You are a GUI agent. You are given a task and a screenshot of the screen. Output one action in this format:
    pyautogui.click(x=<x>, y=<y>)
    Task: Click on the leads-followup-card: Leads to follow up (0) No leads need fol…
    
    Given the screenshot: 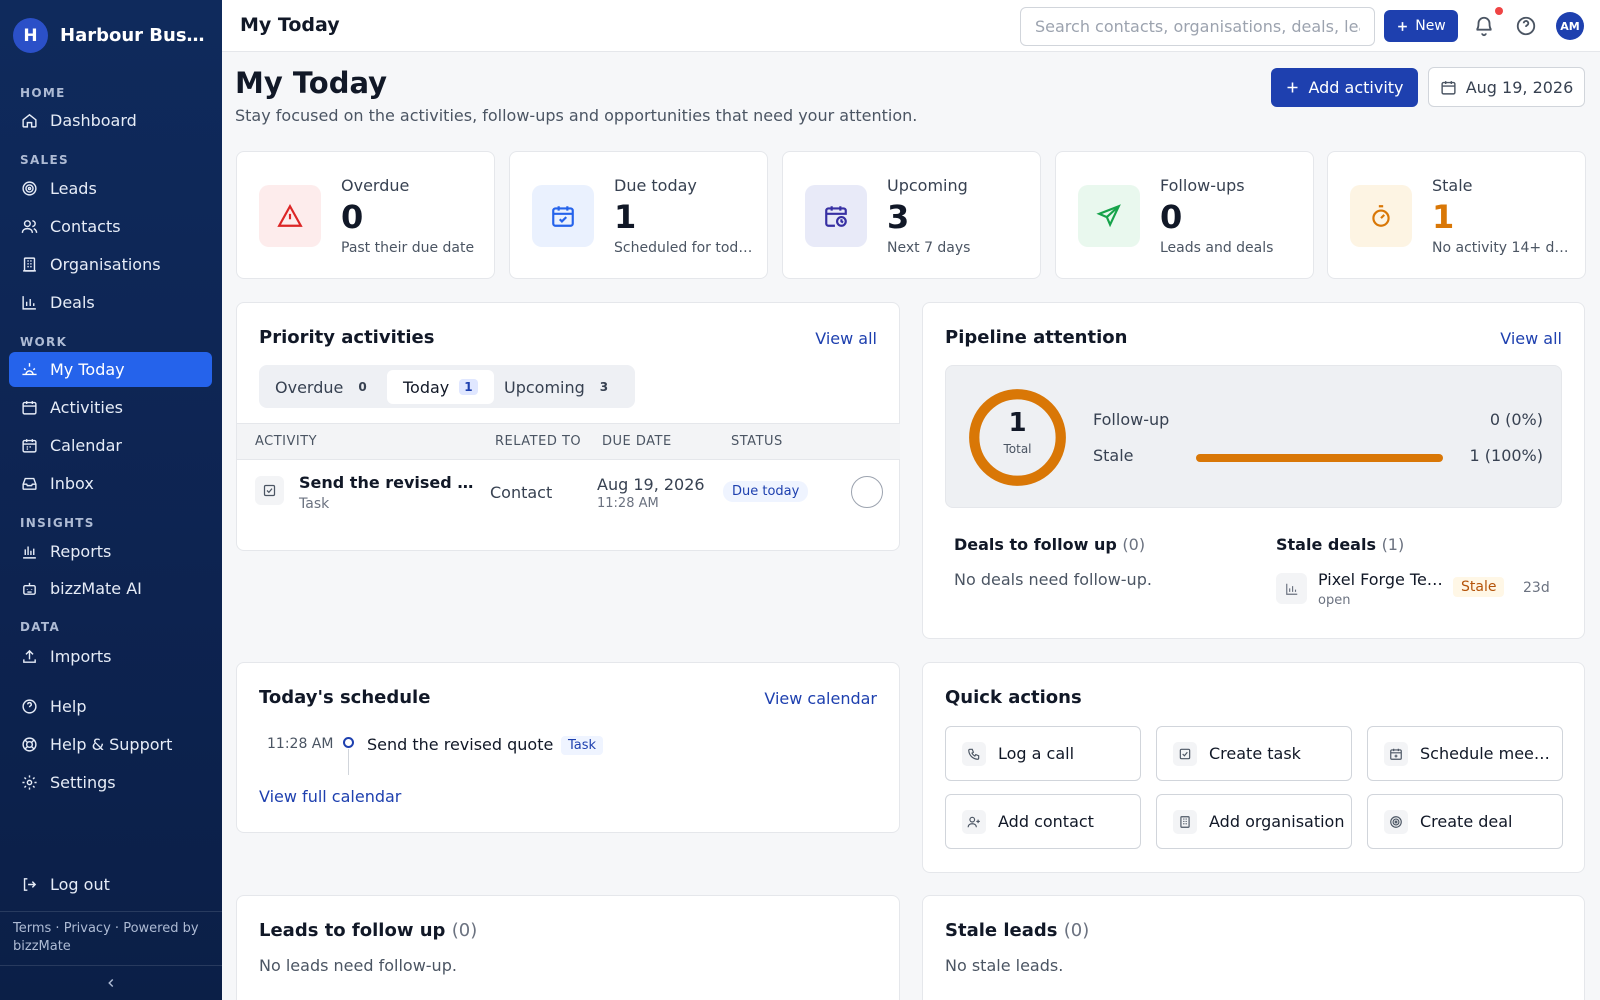 What is the action you would take?
    pyautogui.click(x=568, y=947)
    